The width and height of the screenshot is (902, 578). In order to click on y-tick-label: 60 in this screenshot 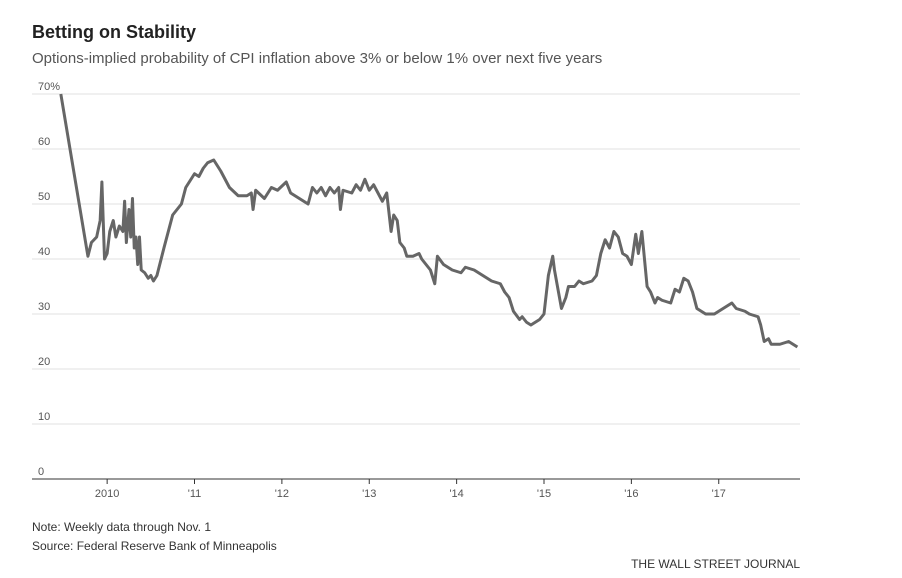, I will do `click(44, 142)`.